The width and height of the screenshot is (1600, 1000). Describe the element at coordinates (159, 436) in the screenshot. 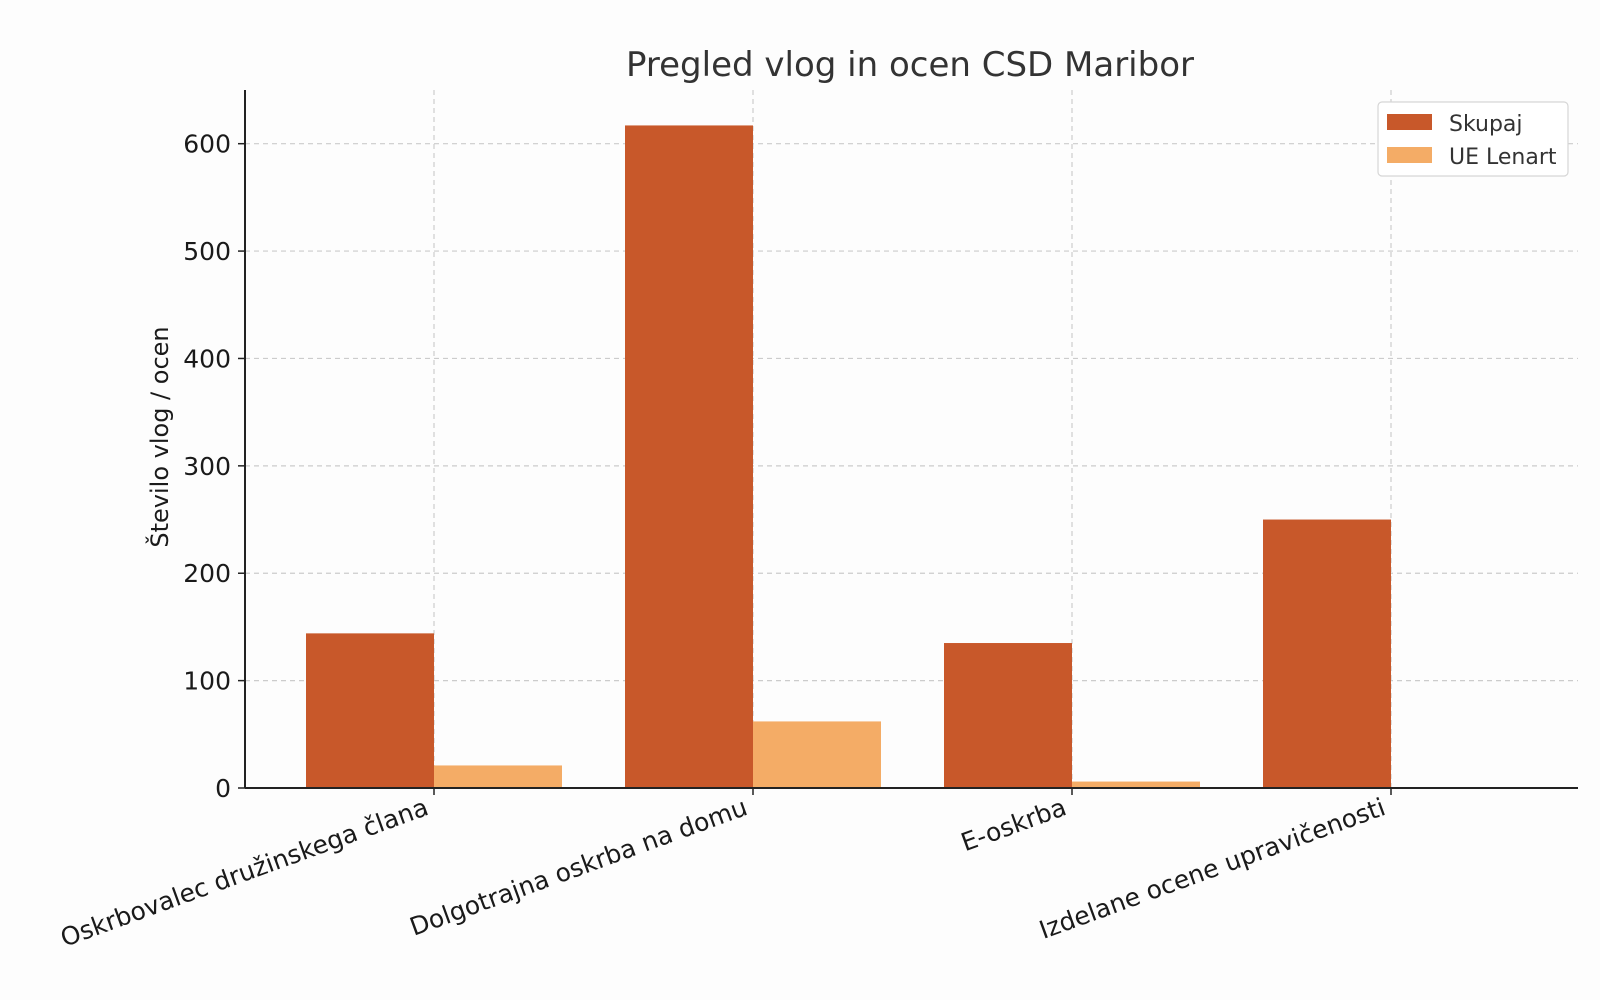

I see `y-axis-label: Število vlog / ocen` at that location.